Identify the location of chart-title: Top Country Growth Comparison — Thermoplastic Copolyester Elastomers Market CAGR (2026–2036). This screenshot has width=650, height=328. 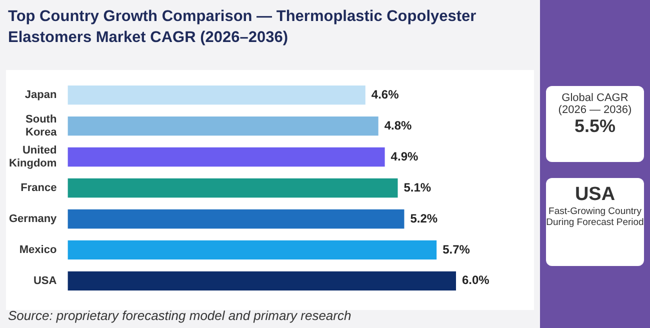
(243, 27).